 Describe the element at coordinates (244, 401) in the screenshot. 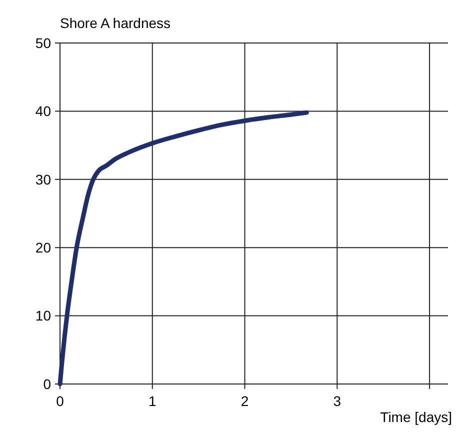

I see `x-tick-label: 2` at that location.